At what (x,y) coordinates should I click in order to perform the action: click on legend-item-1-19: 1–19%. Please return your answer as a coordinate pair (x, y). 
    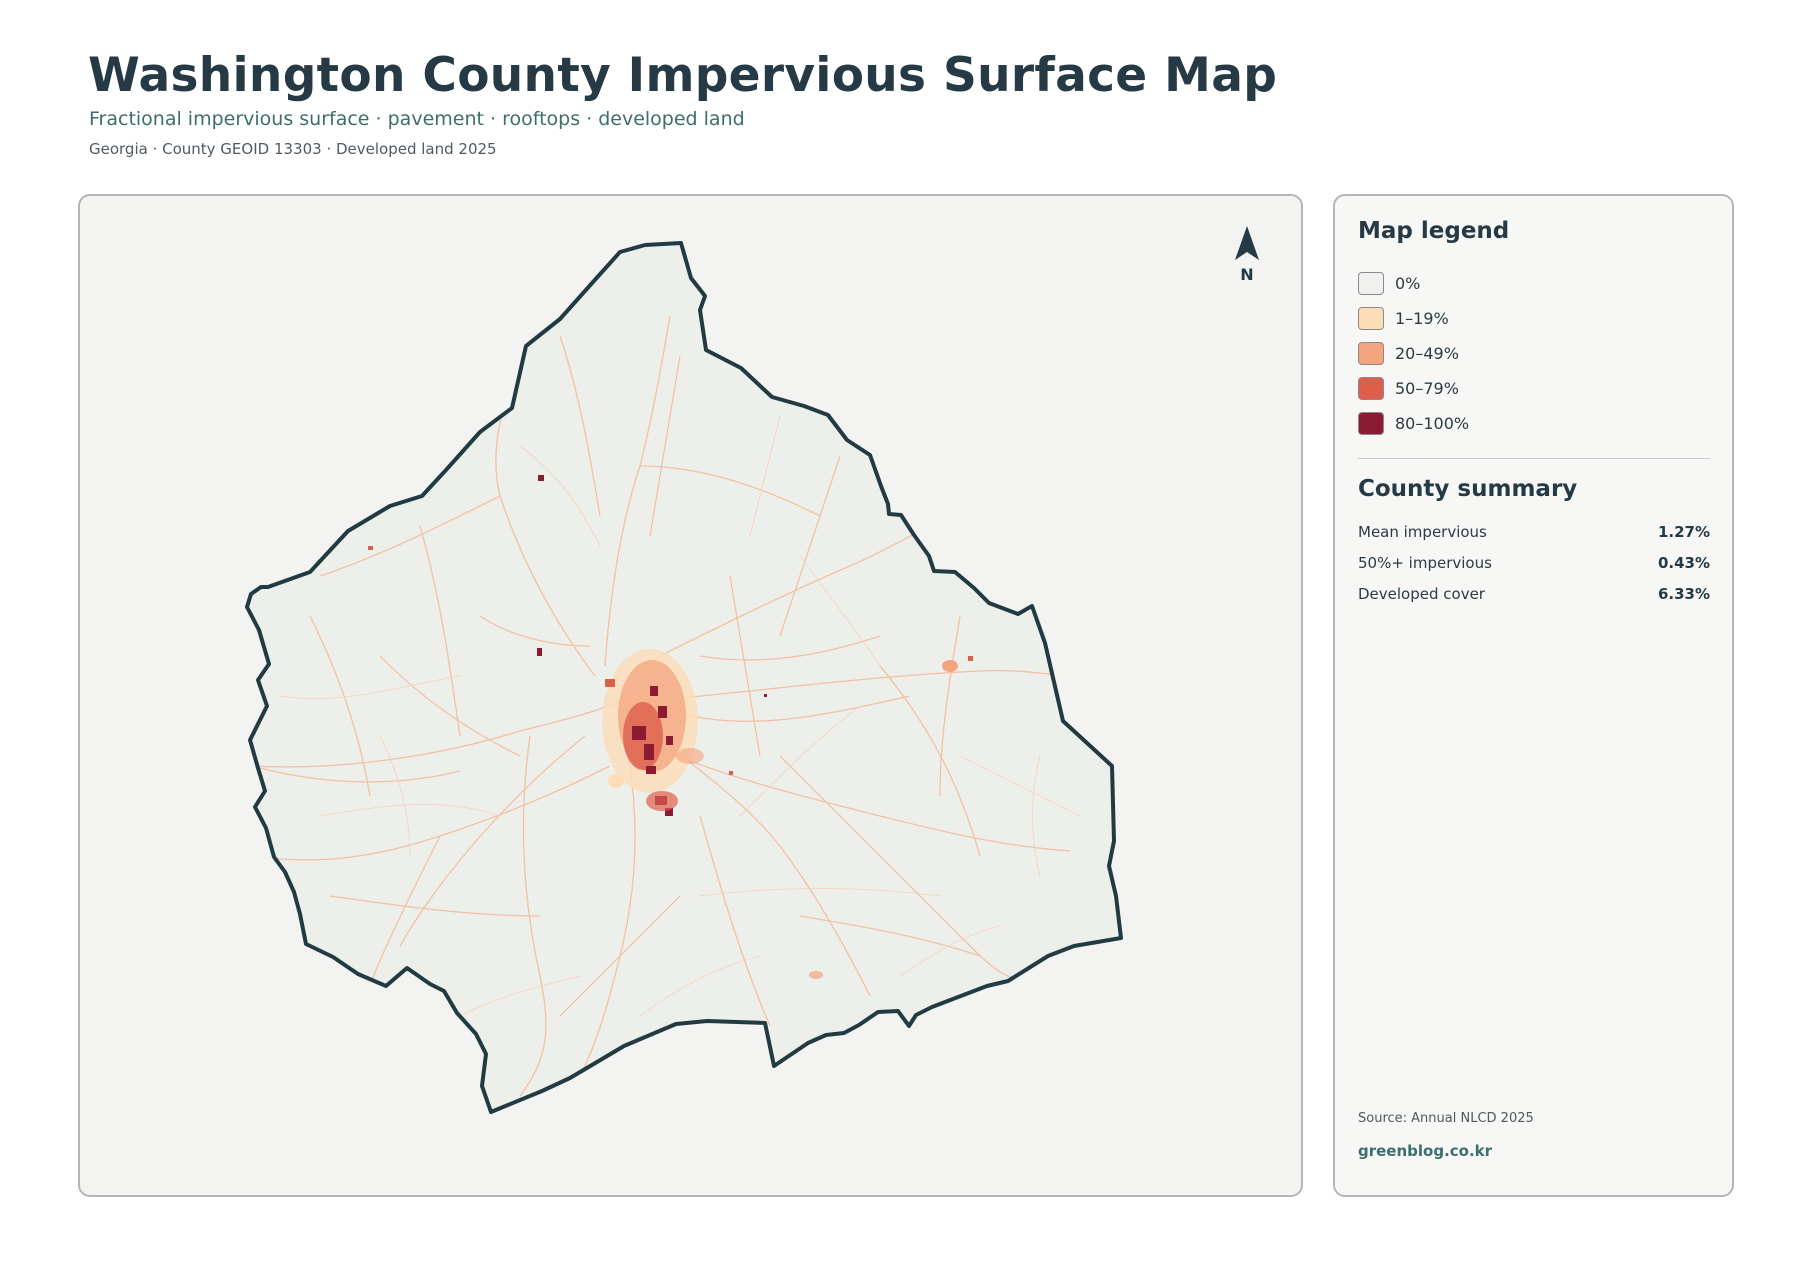
    Looking at the image, I should click on (1413, 318).